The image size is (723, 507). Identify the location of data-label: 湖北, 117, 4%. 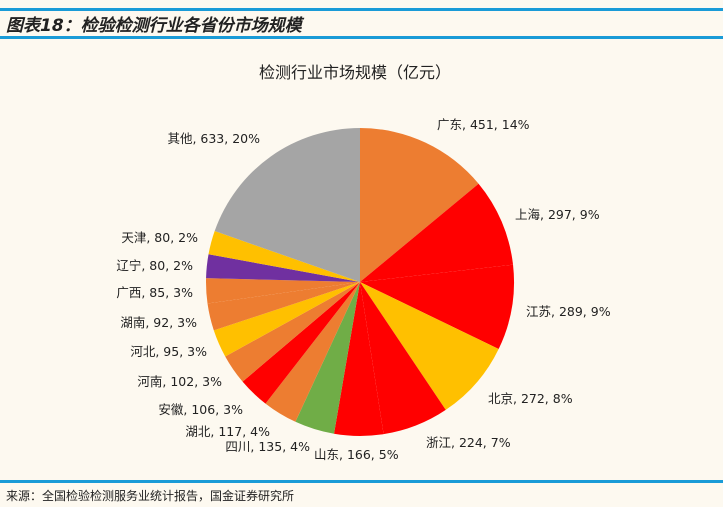
(227, 431).